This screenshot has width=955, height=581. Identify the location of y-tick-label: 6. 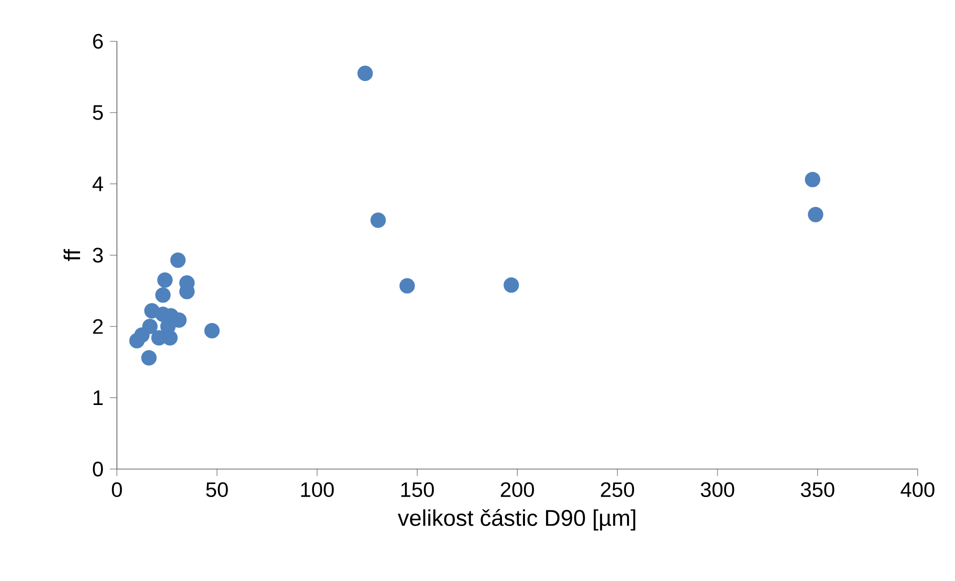
(98, 41).